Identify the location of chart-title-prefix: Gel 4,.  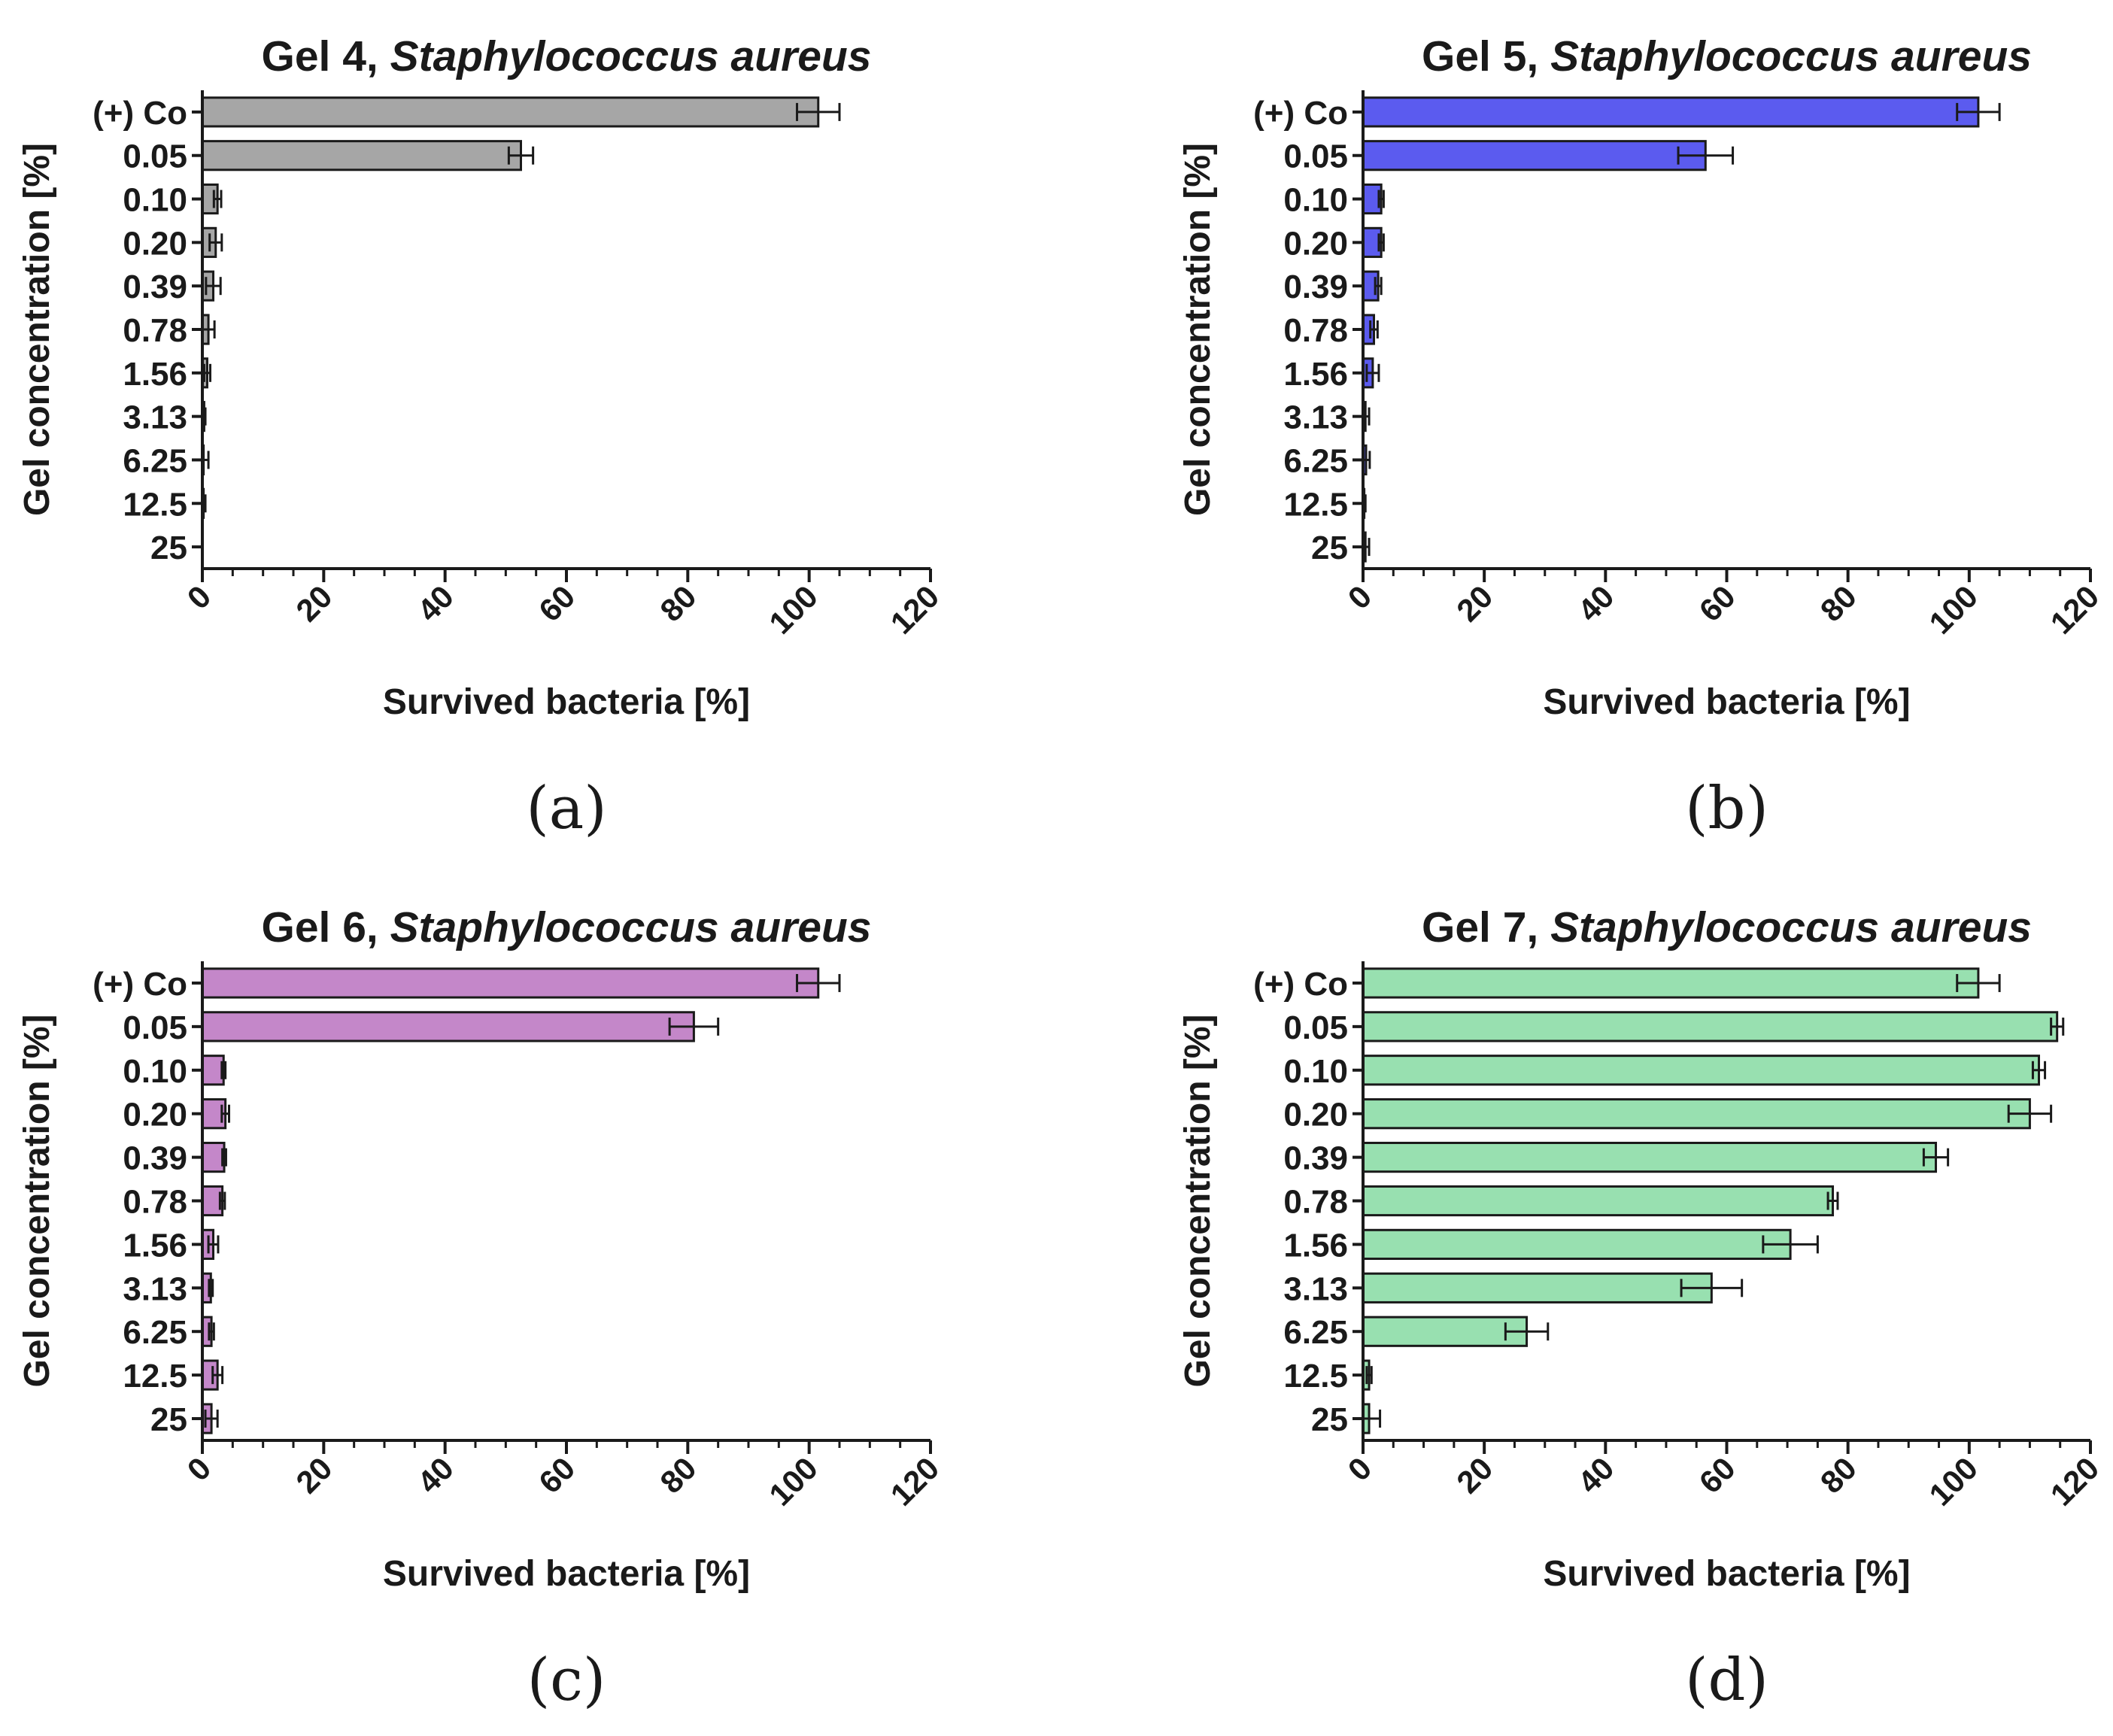
(326, 56).